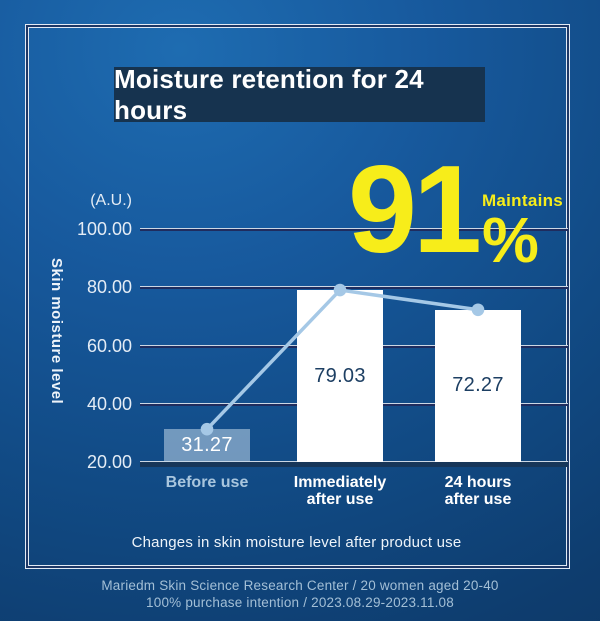 The image size is (600, 621). What do you see at coordinates (109, 345) in the screenshot?
I see `y-tick-label: 60.00` at bounding box center [109, 345].